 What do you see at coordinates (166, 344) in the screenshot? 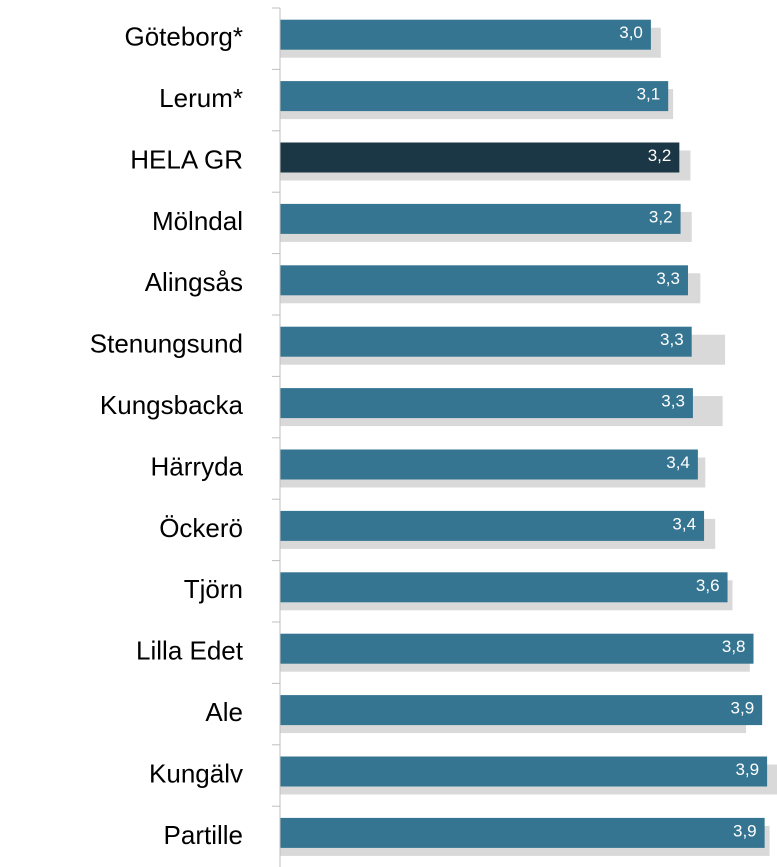
I see `category-label: Stenungsund` at bounding box center [166, 344].